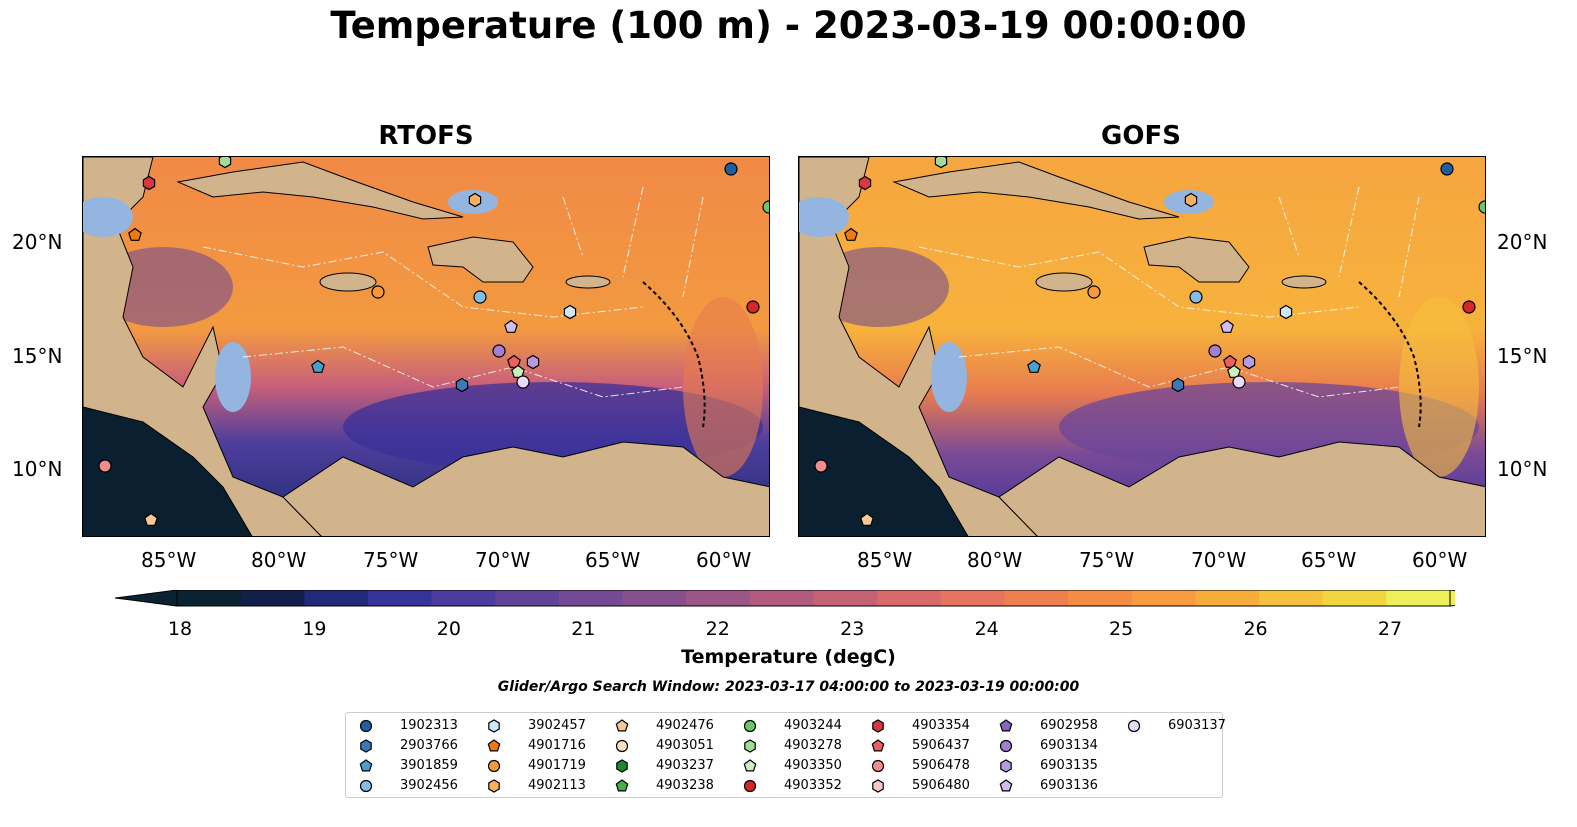 Image resolution: width=1577 pixels, height=827 pixels. I want to click on lat-label: 20°N, so click(1522, 242).